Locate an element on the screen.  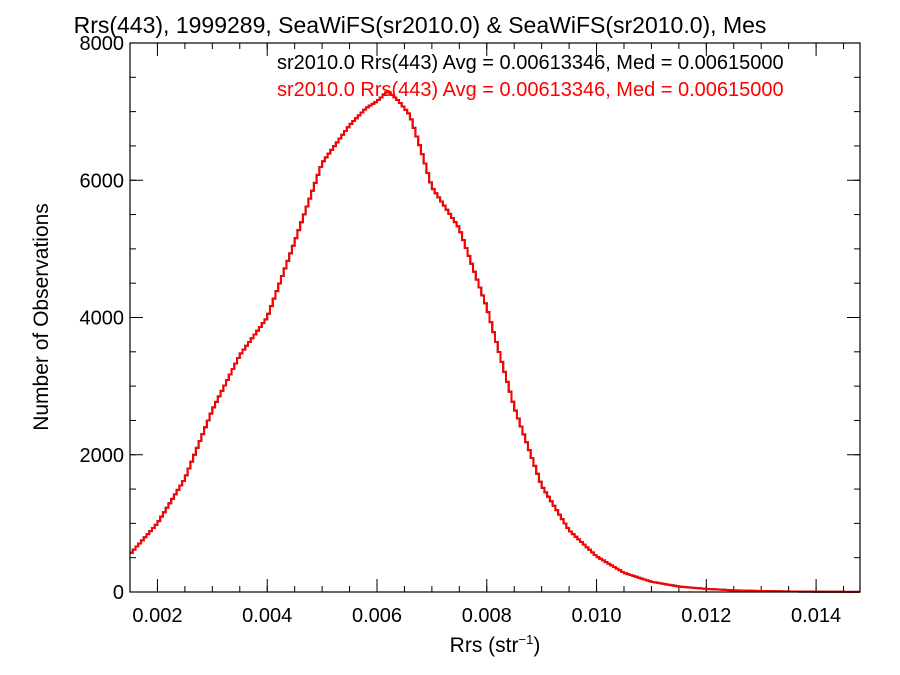
x-axis-label-exponent: −1 is located at coordinates (526, 639).